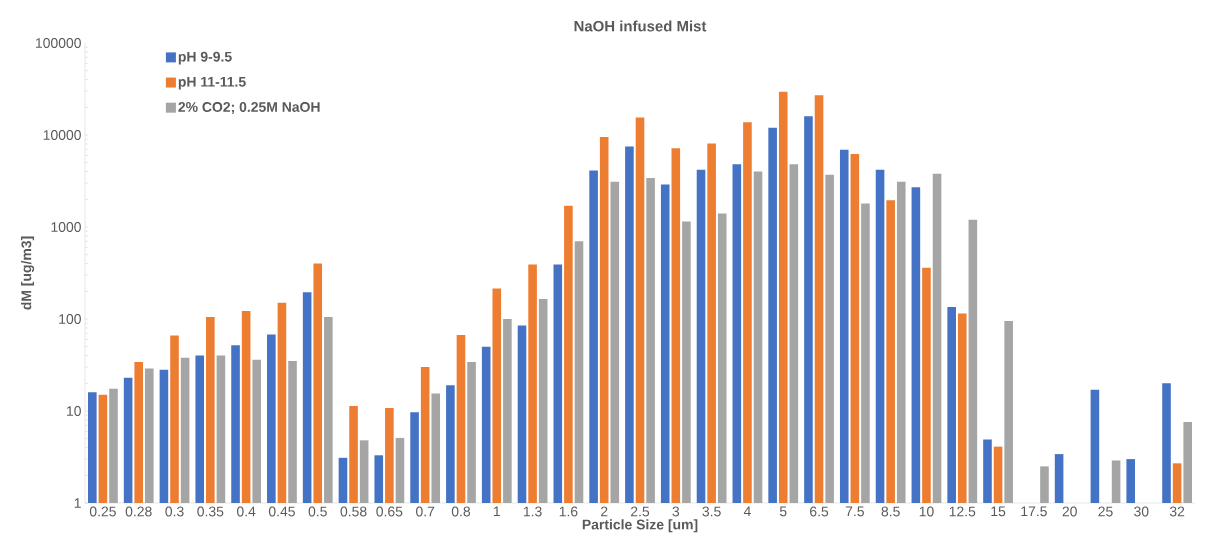  I want to click on x-tick-label: 0.4, so click(246, 511).